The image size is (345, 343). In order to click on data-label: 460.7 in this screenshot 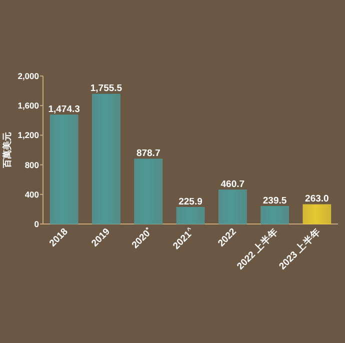, I will do `click(232, 184)`.